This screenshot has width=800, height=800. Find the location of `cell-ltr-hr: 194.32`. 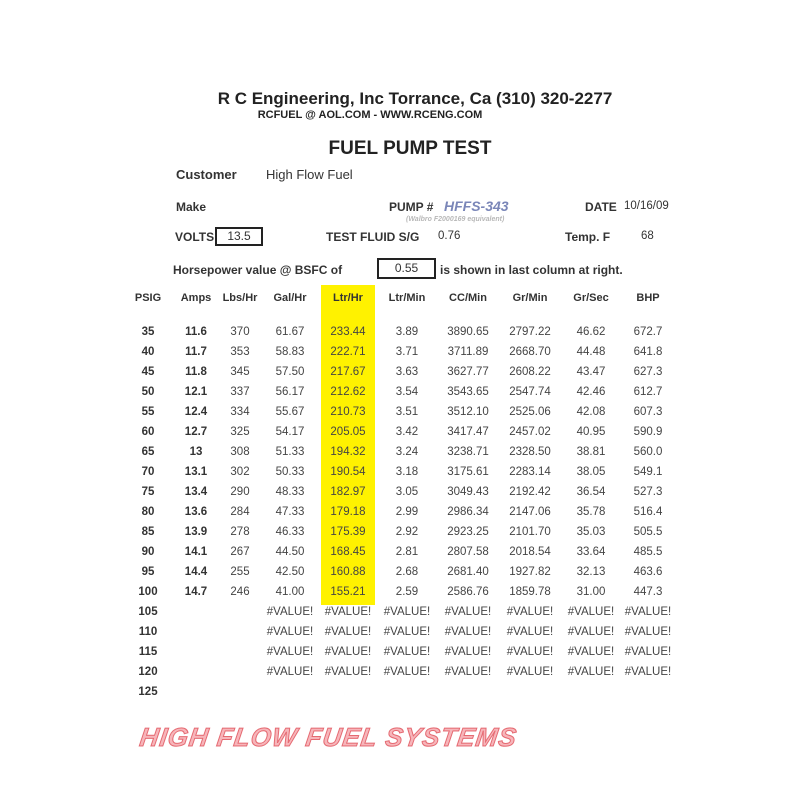

cell-ltr-hr: 194.32 is located at coordinates (348, 452).